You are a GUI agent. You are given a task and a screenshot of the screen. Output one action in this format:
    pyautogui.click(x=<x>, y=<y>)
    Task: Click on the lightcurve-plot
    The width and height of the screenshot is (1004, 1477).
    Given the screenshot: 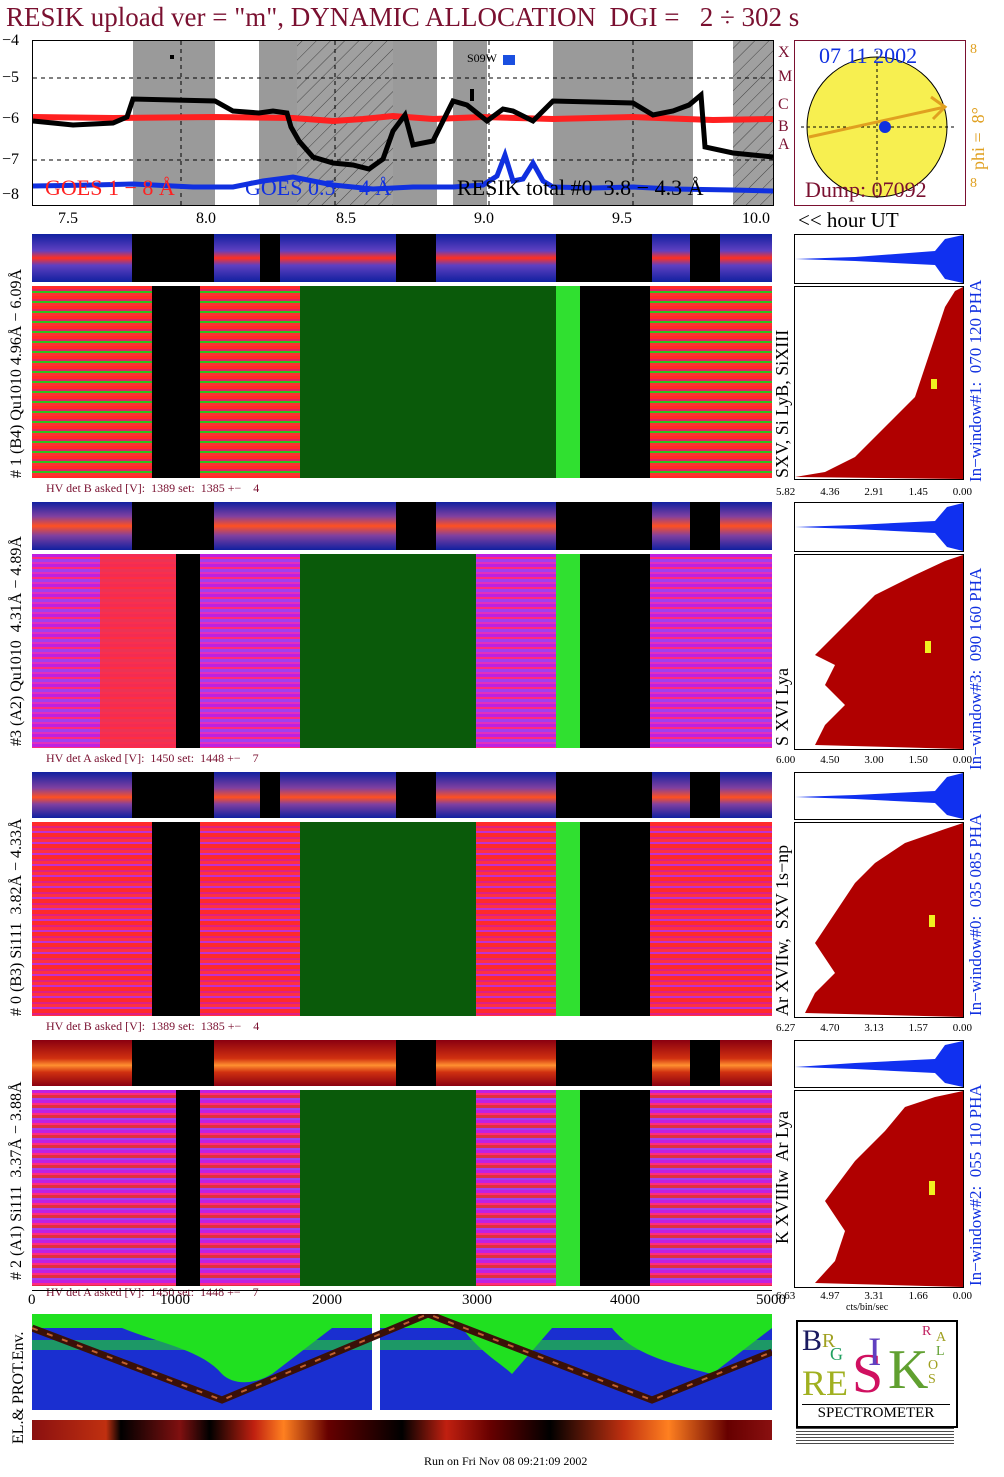 What is the action you would take?
    pyautogui.click(x=403, y=123)
    